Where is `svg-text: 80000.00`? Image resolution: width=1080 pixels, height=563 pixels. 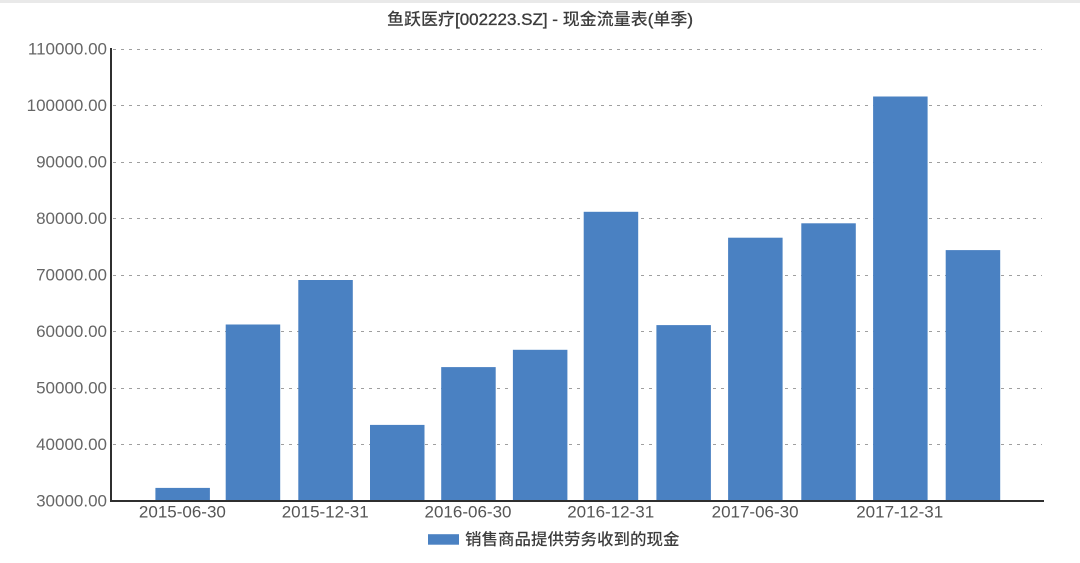
svg-text: 80000.00 is located at coordinates (71, 218).